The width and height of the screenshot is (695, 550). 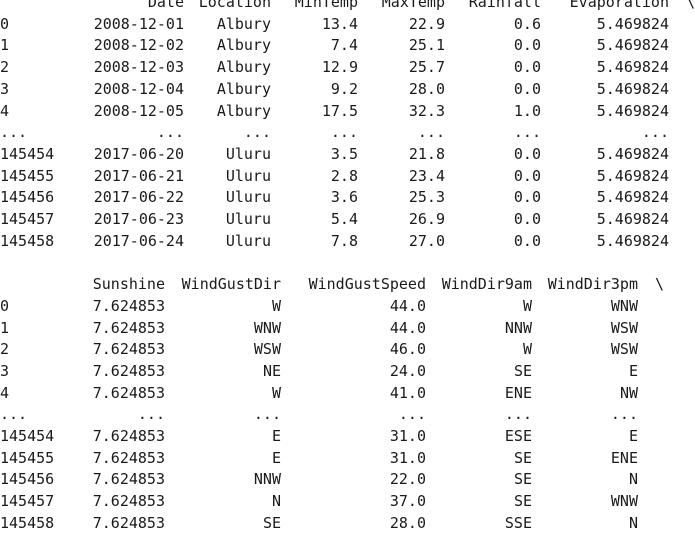 I want to click on table-cell: Albury, so click(x=243, y=23).